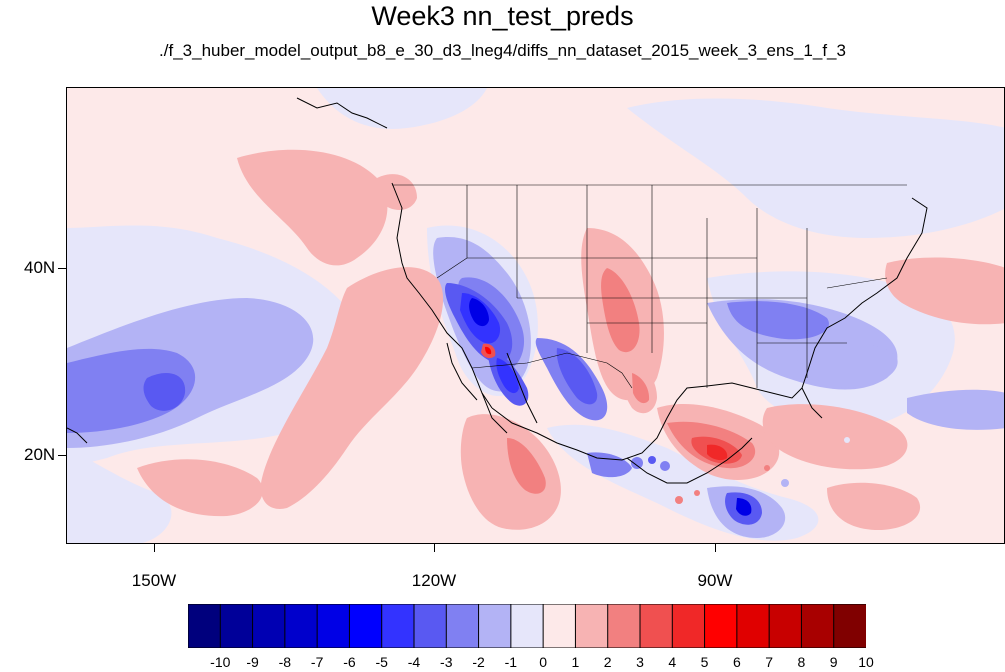  I want to click on colorbar-tick-label: 9, so click(833, 662).